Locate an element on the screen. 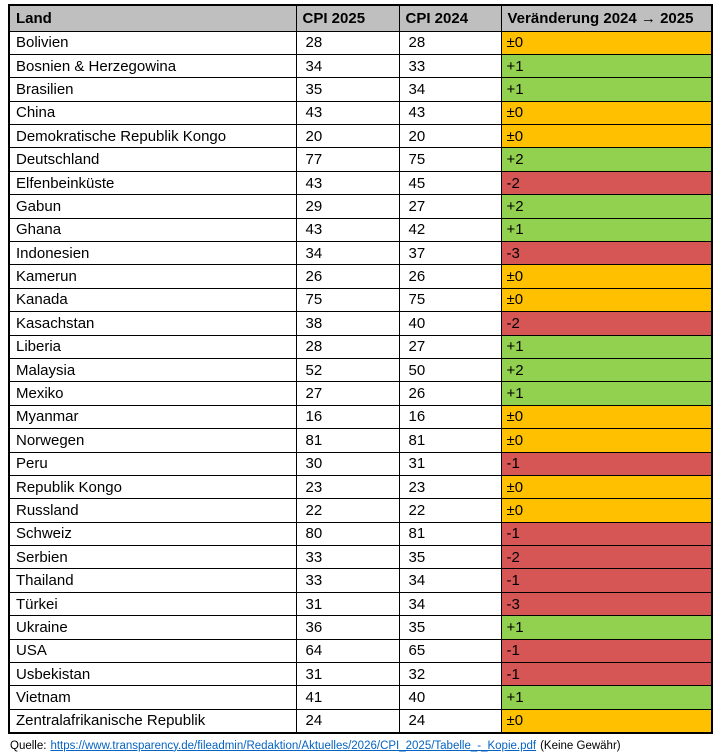 The height and width of the screenshot is (754, 718). table-row: Elfenbeinküste 43 45 -2 is located at coordinates (360, 183).